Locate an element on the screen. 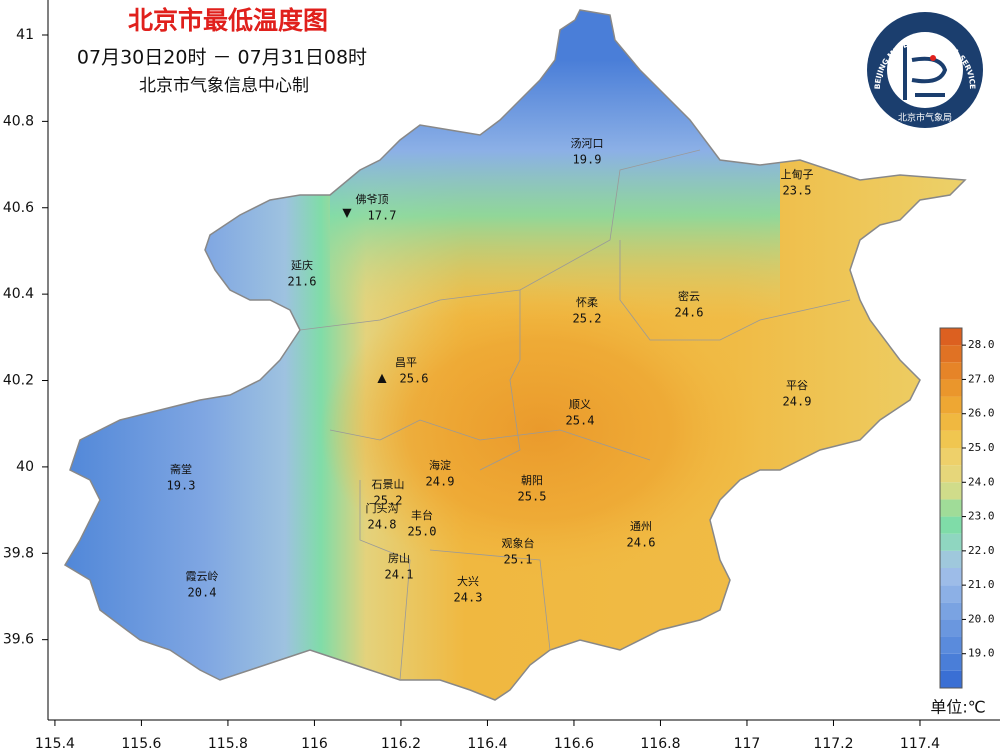  station-value: 17.7 is located at coordinates (382, 216).